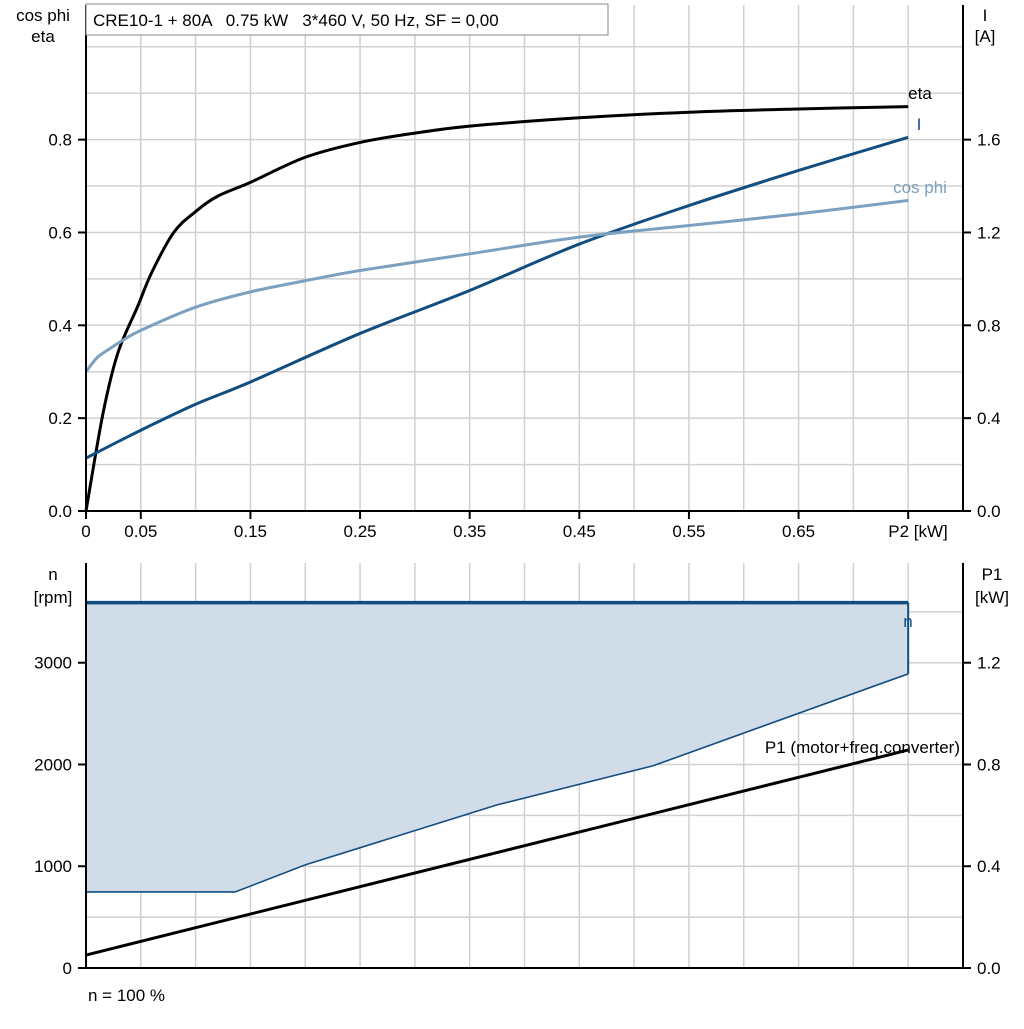 The height and width of the screenshot is (1029, 1024). What do you see at coordinates (688, 531) in the screenshot?
I see `x-tick-label: 0.55` at bounding box center [688, 531].